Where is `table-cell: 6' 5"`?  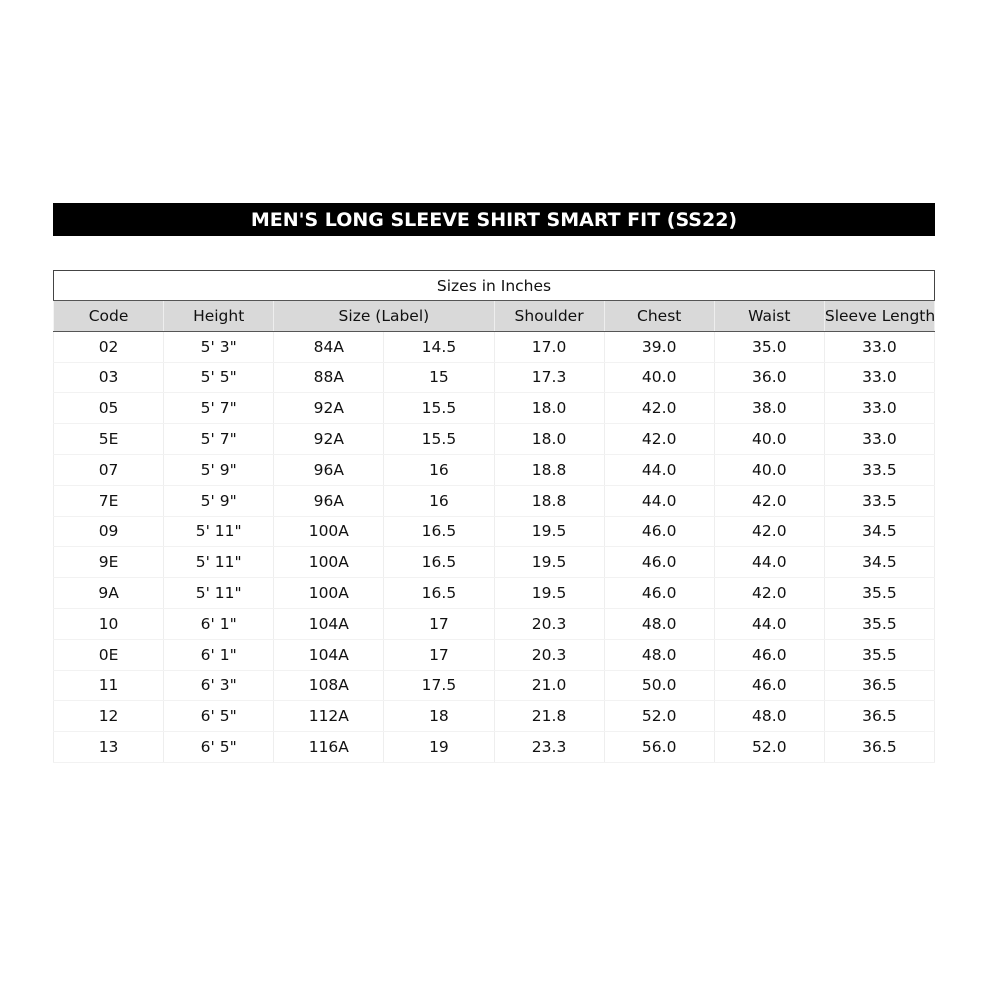 table-cell: 6' 5" is located at coordinates (219, 716).